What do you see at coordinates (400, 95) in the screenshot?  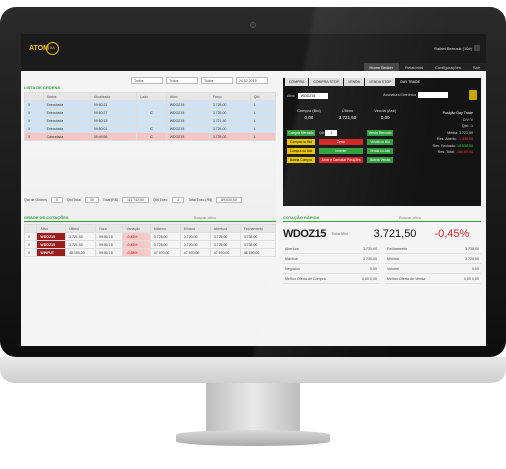 I see `signature-label: Assinatura Eletrônica` at bounding box center [400, 95].